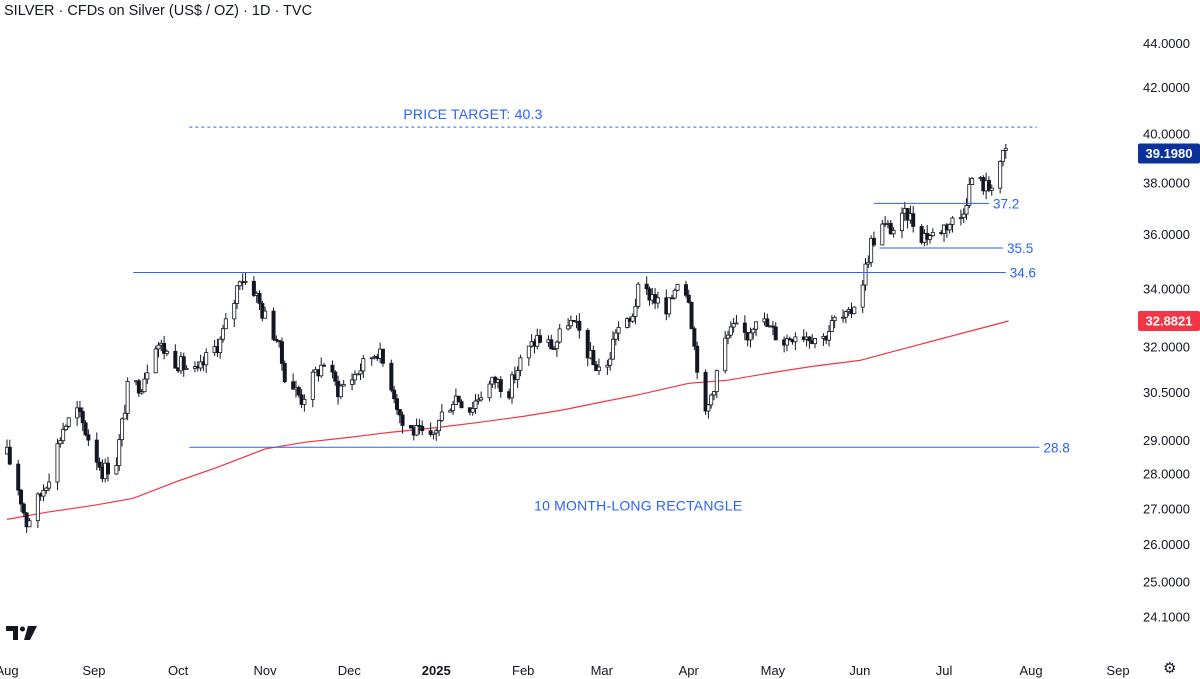 The height and width of the screenshot is (679, 1200). Describe the element at coordinates (1023, 272) in the screenshot. I see `level-label: 34.6` at that location.